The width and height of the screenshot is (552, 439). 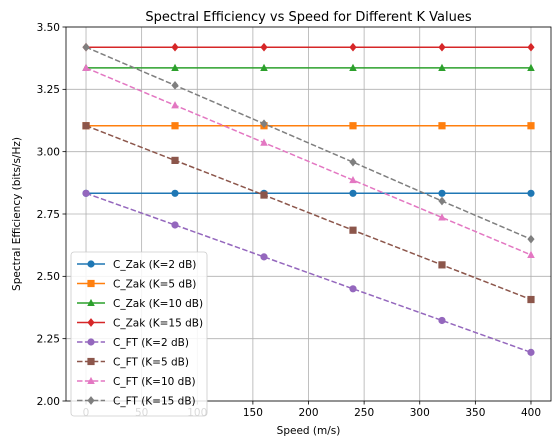 I want to click on y-axis-label: Spectral Efficiency (bits/s/Hz), so click(x=17, y=214).